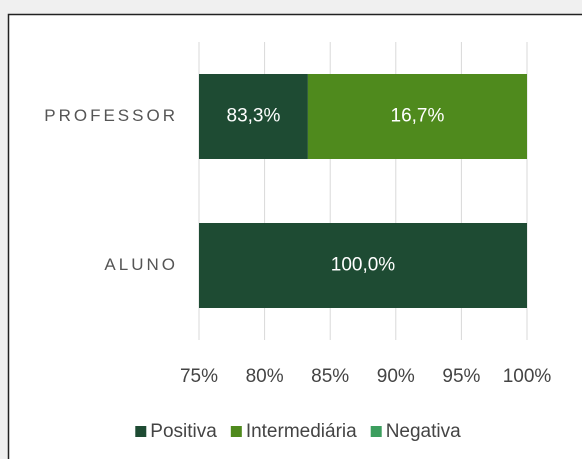 Image resolution: width=582 pixels, height=459 pixels. I want to click on x-tick-label: 100%, so click(527, 376).